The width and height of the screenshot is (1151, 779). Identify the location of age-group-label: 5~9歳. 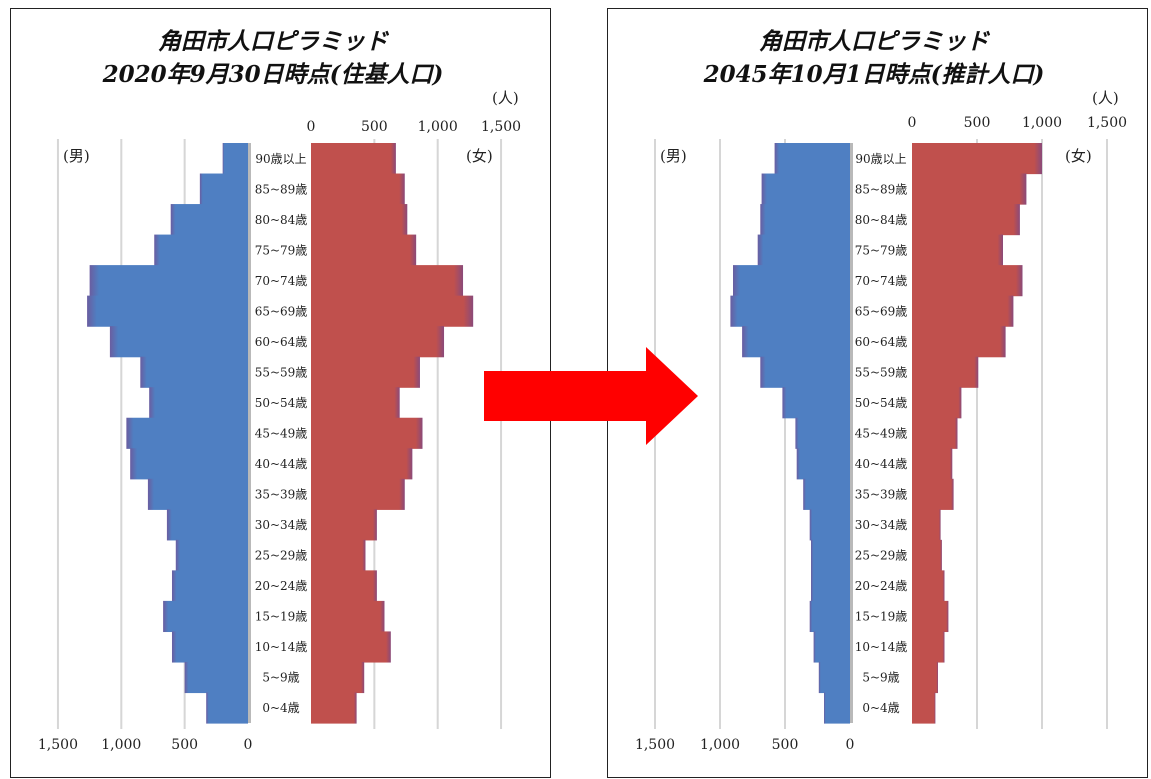
(280, 678).